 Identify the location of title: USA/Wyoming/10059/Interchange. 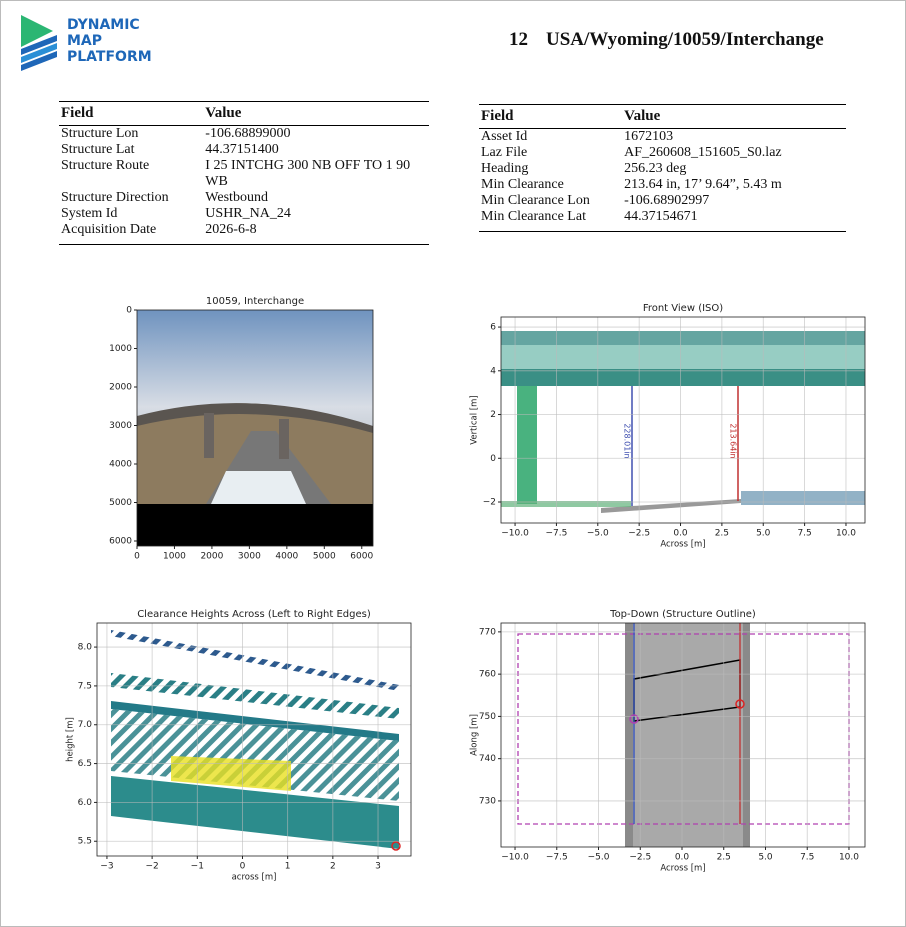
(685, 39).